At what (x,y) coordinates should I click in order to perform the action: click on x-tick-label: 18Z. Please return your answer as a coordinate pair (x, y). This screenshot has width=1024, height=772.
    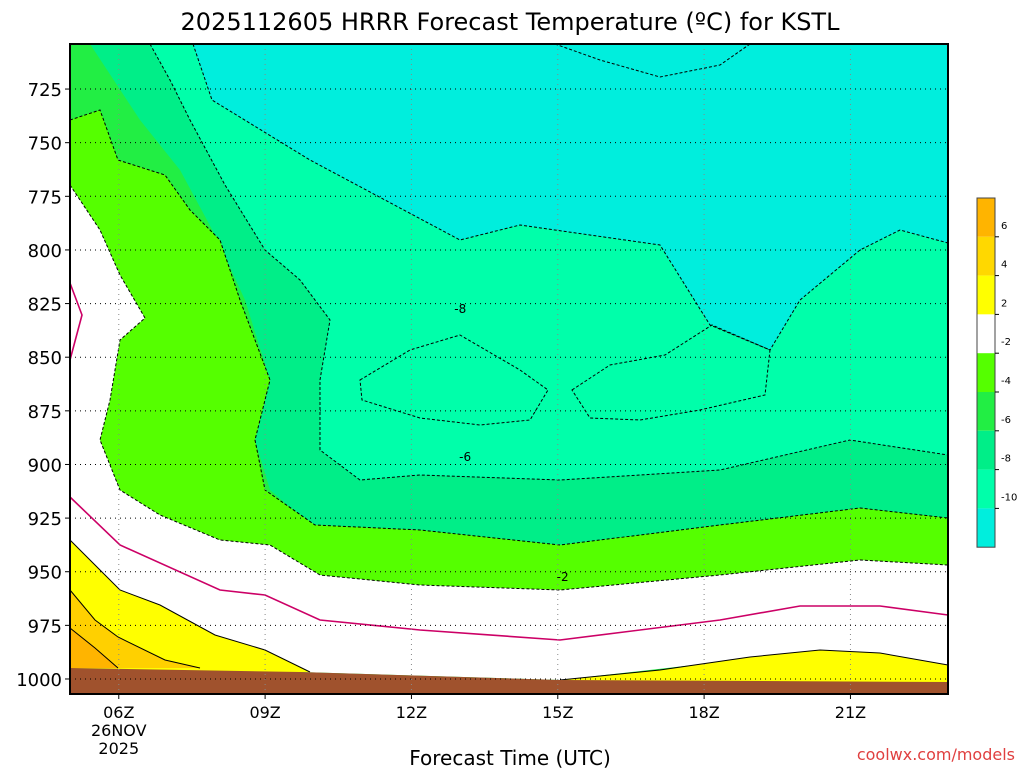
    Looking at the image, I should click on (703, 712).